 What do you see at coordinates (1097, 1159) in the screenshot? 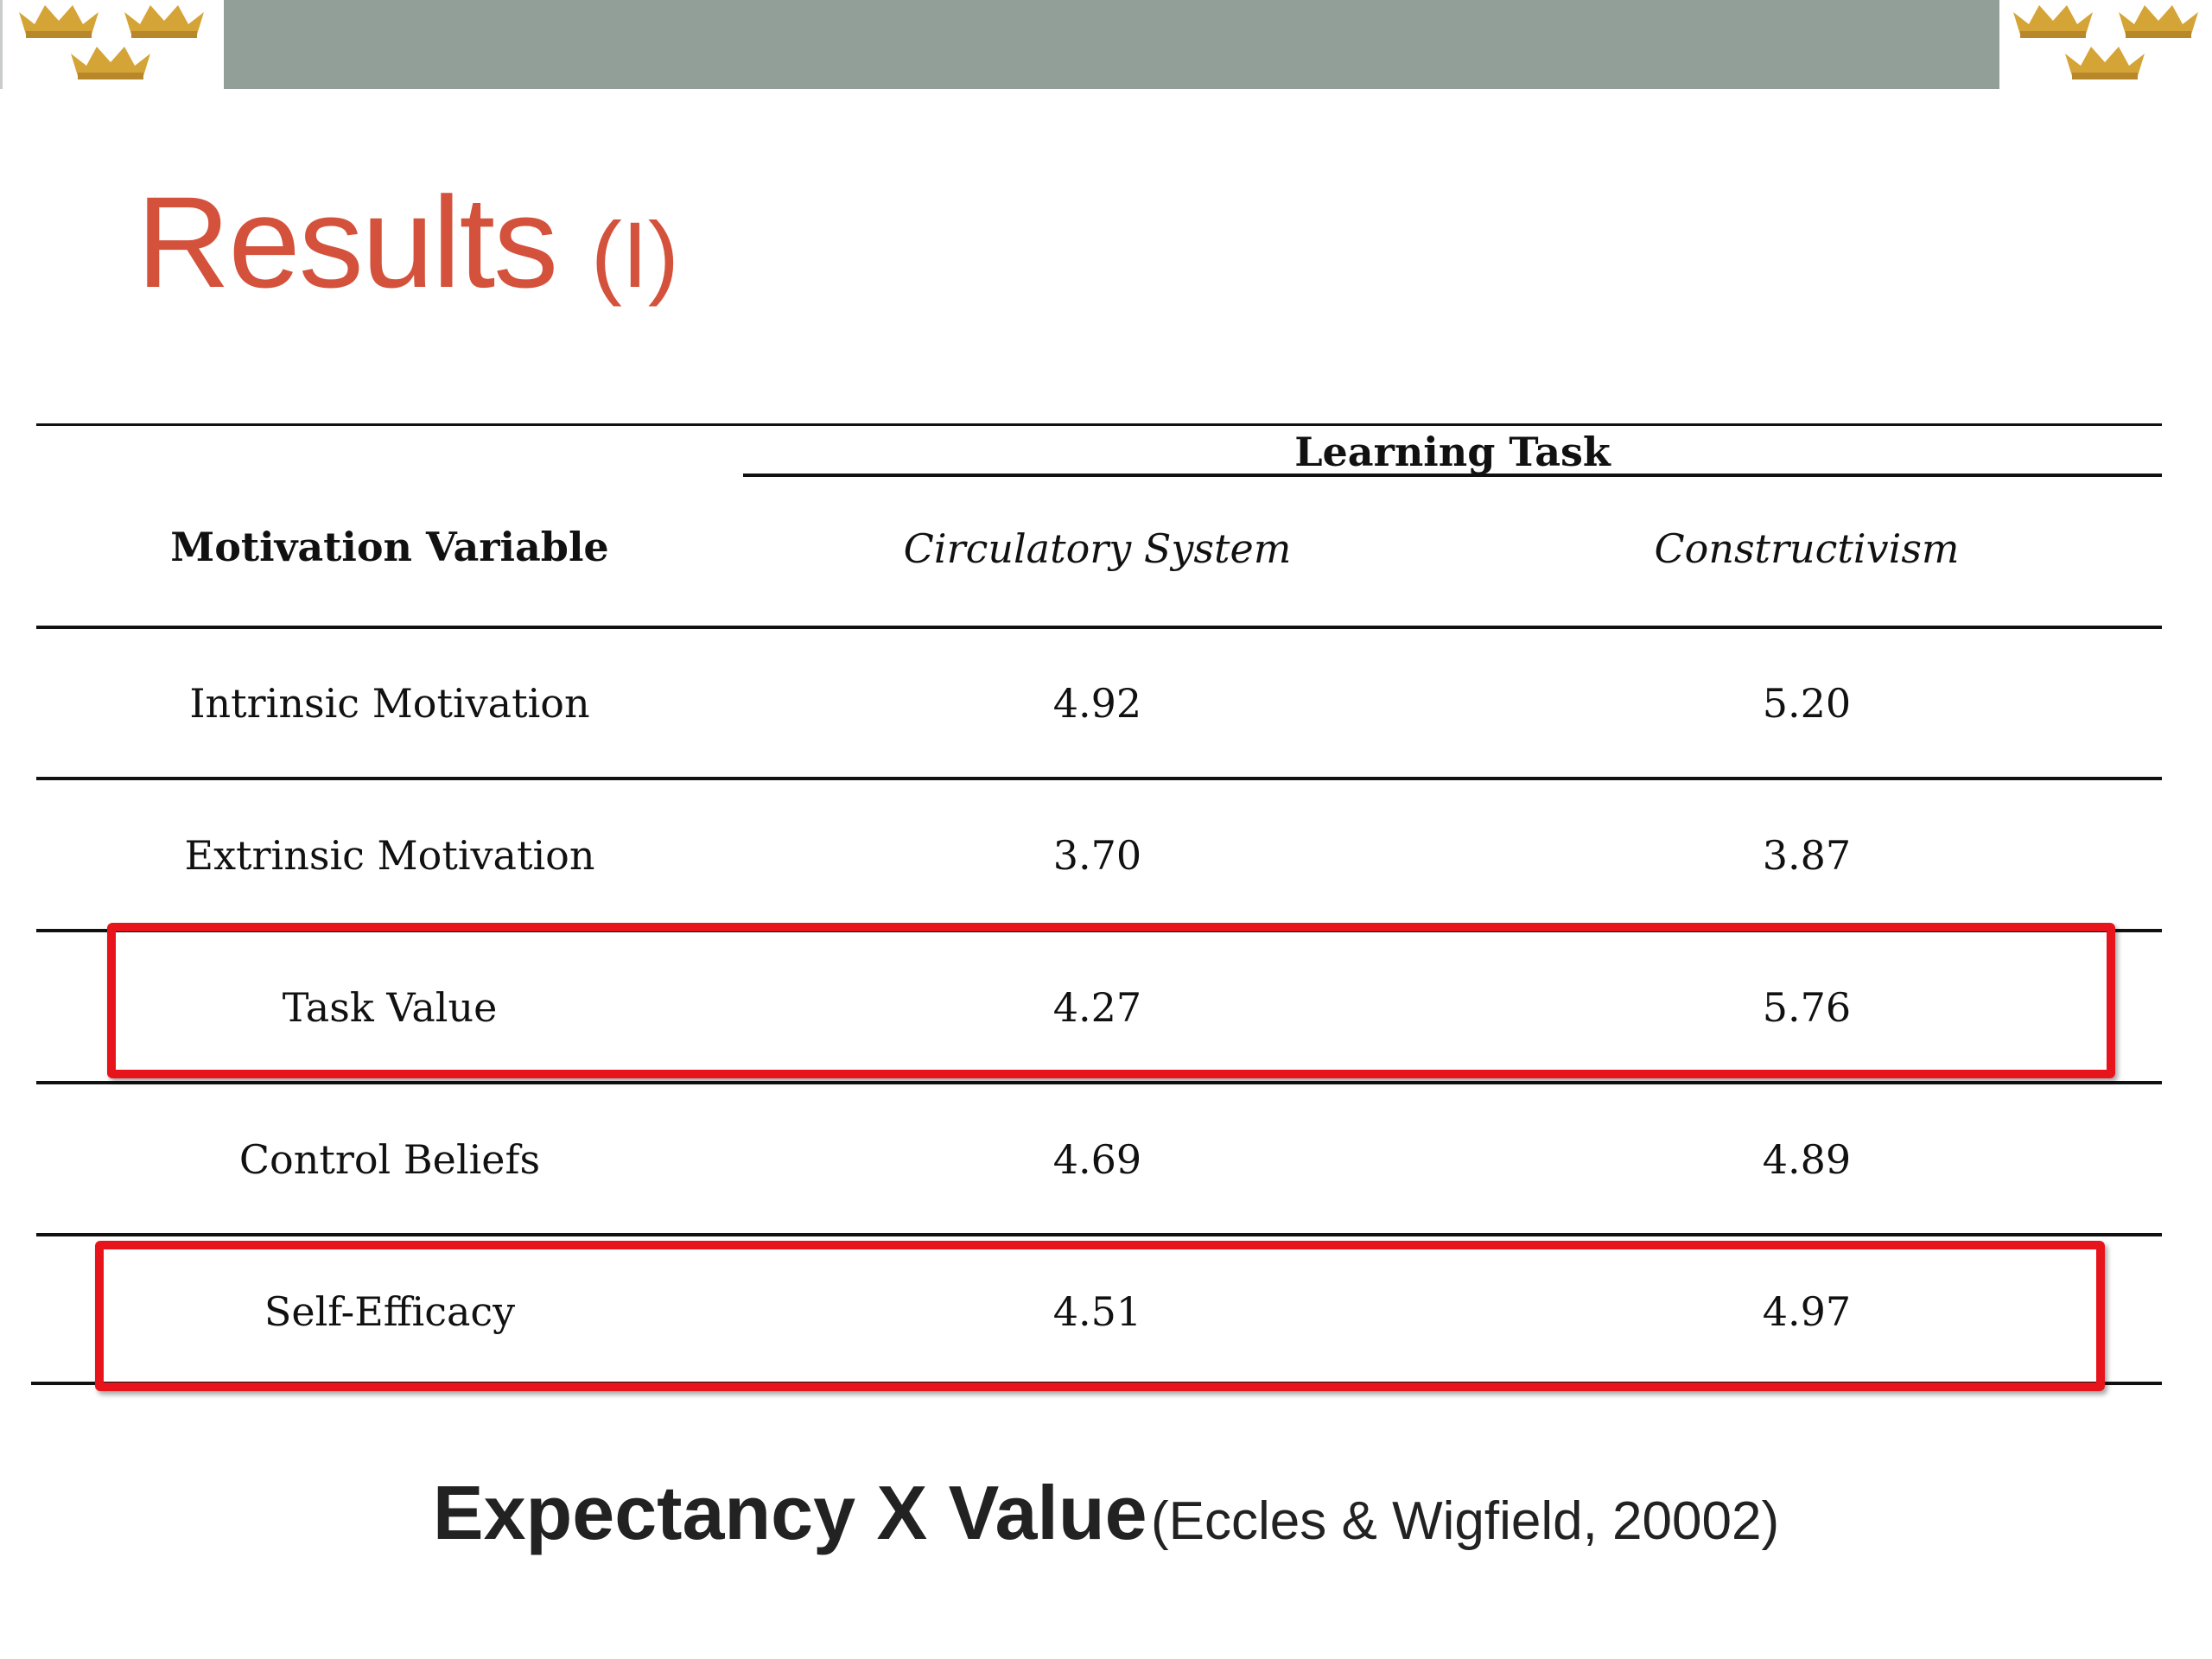
I see `table-cell: 4.69` at bounding box center [1097, 1159].